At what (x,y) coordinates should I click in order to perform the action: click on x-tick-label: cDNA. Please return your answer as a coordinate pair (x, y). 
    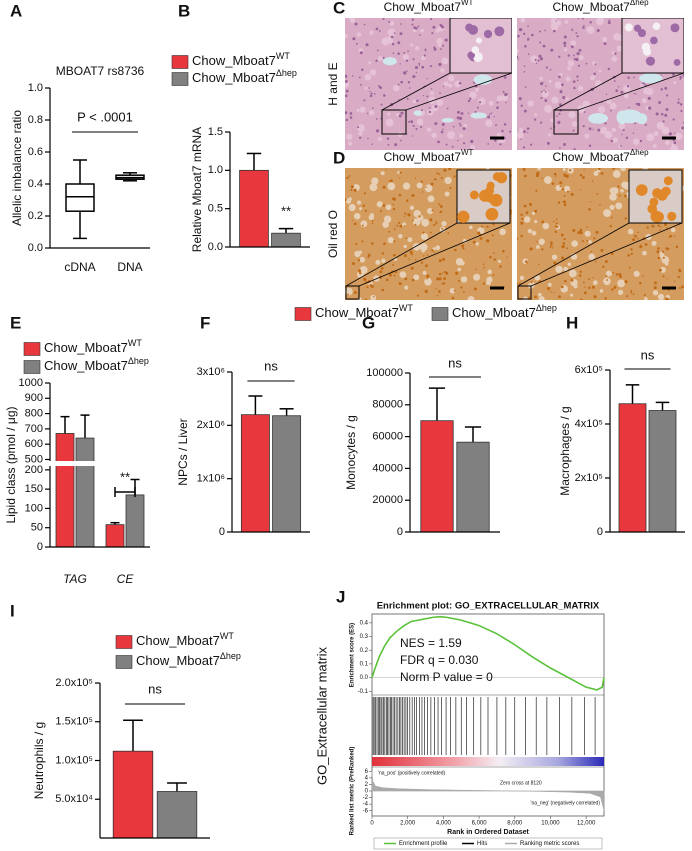
    Looking at the image, I should click on (79, 267).